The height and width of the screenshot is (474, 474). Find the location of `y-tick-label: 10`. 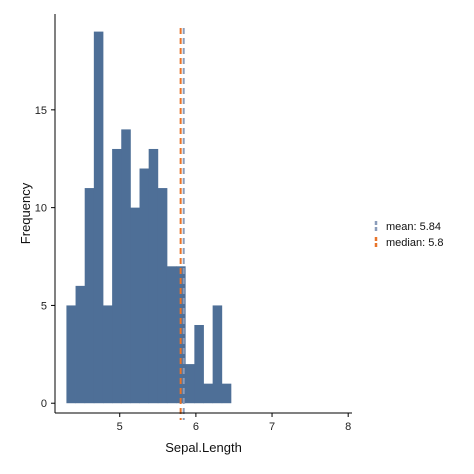

y-tick-label: 10 is located at coordinates (41, 209).